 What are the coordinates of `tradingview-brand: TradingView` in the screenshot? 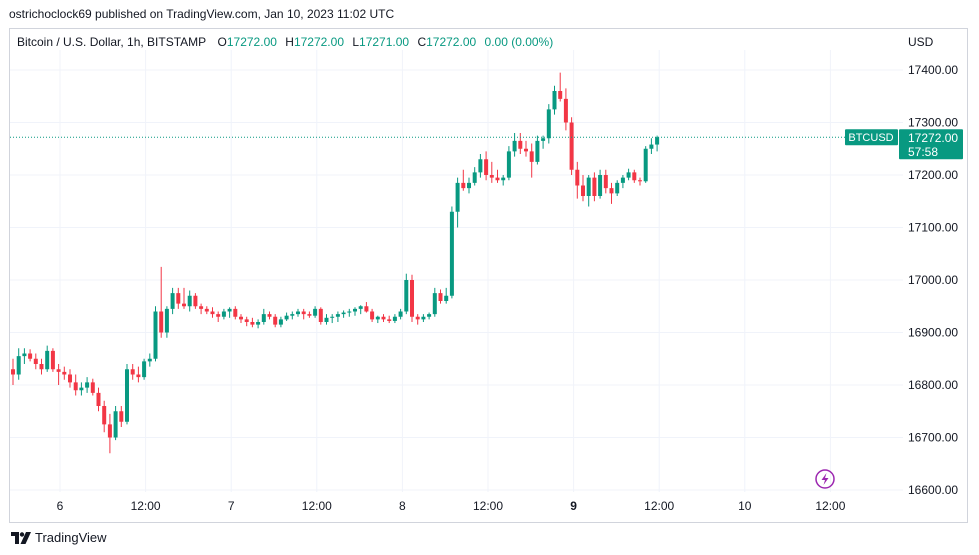 It's located at (71, 537).